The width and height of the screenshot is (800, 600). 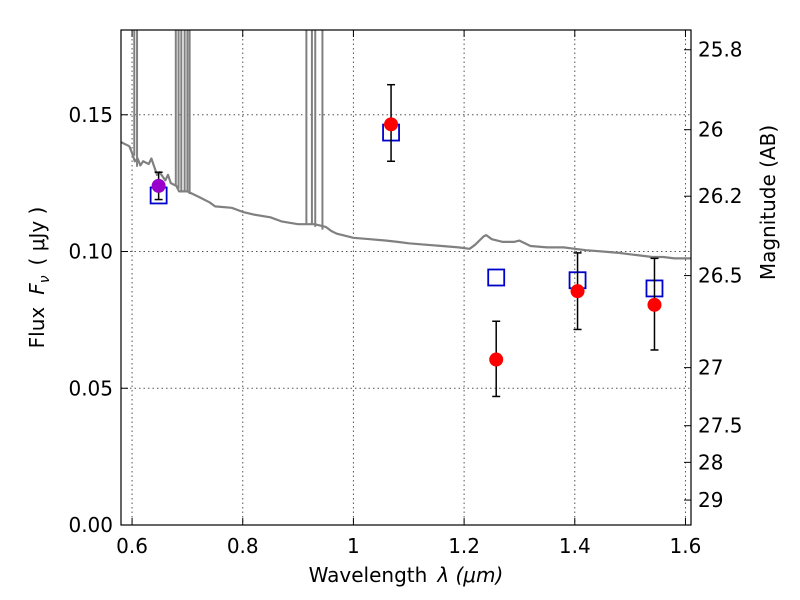 What do you see at coordinates (710, 462) in the screenshot?
I see `y2-tick-label: 28` at bounding box center [710, 462].